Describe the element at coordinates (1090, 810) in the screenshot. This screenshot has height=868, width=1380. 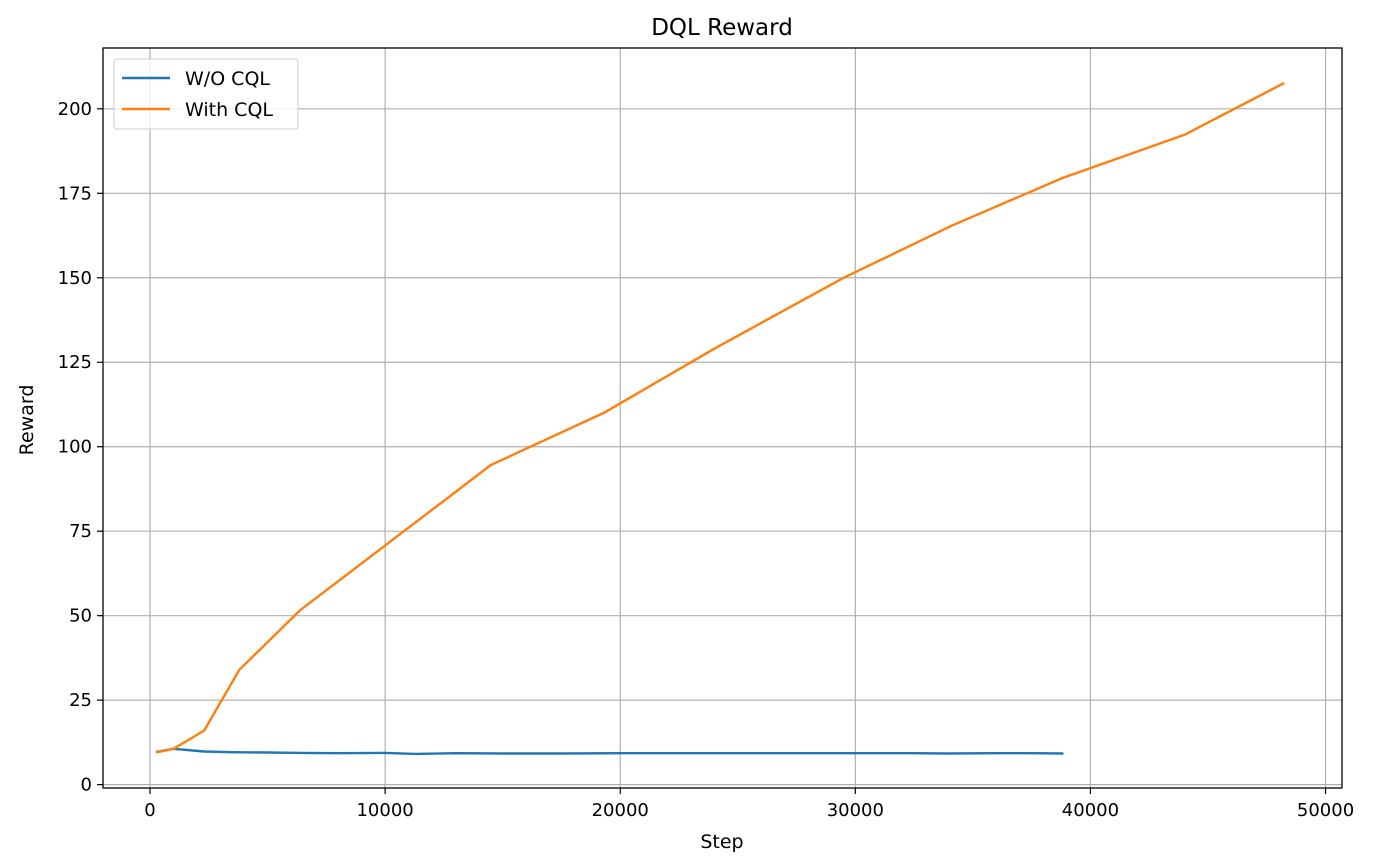
I see `x-tick-label: 40000` at that location.